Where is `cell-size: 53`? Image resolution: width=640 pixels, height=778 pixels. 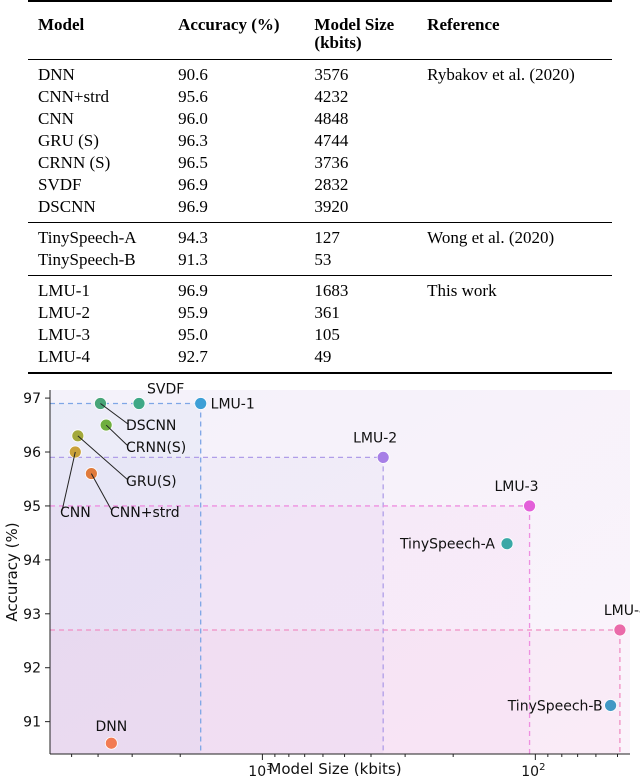
cell-size: 53 is located at coordinates (361, 262).